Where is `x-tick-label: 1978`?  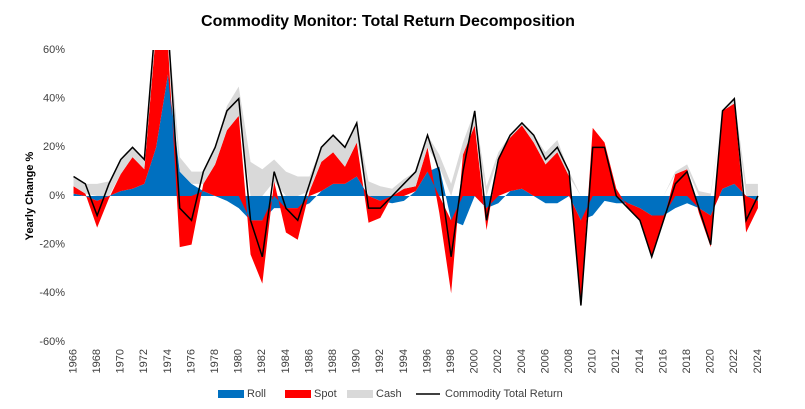 x-tick-label: 1978 is located at coordinates (215, 361).